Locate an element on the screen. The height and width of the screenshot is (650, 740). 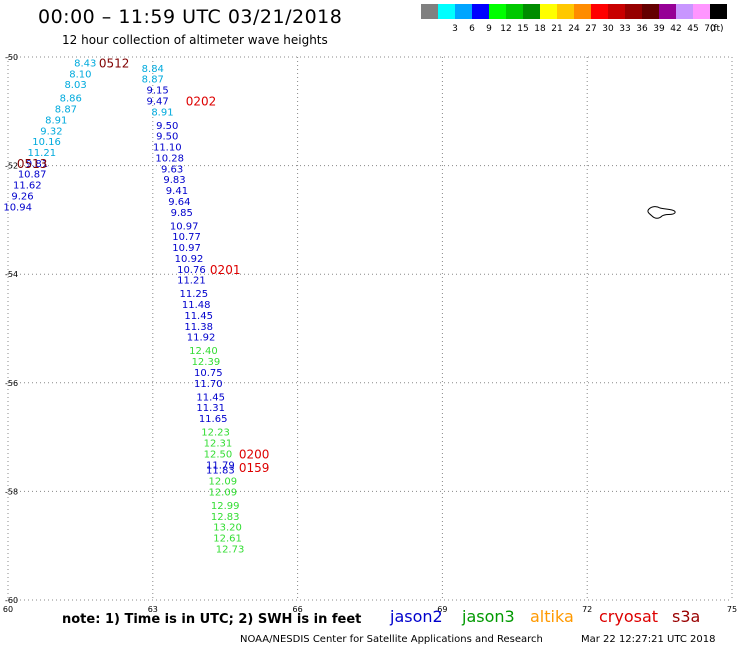
scale-label: 15 is located at coordinates (523, 29).